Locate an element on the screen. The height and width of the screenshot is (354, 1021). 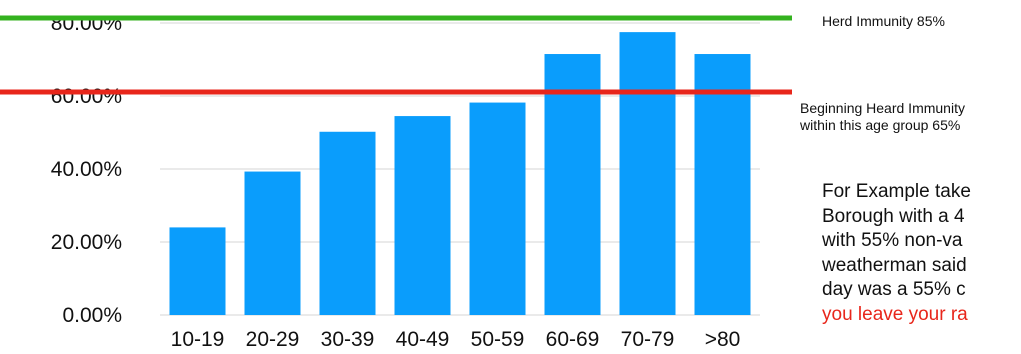
herd-immunity-label: Herd Immunity 85% is located at coordinates (883, 21).